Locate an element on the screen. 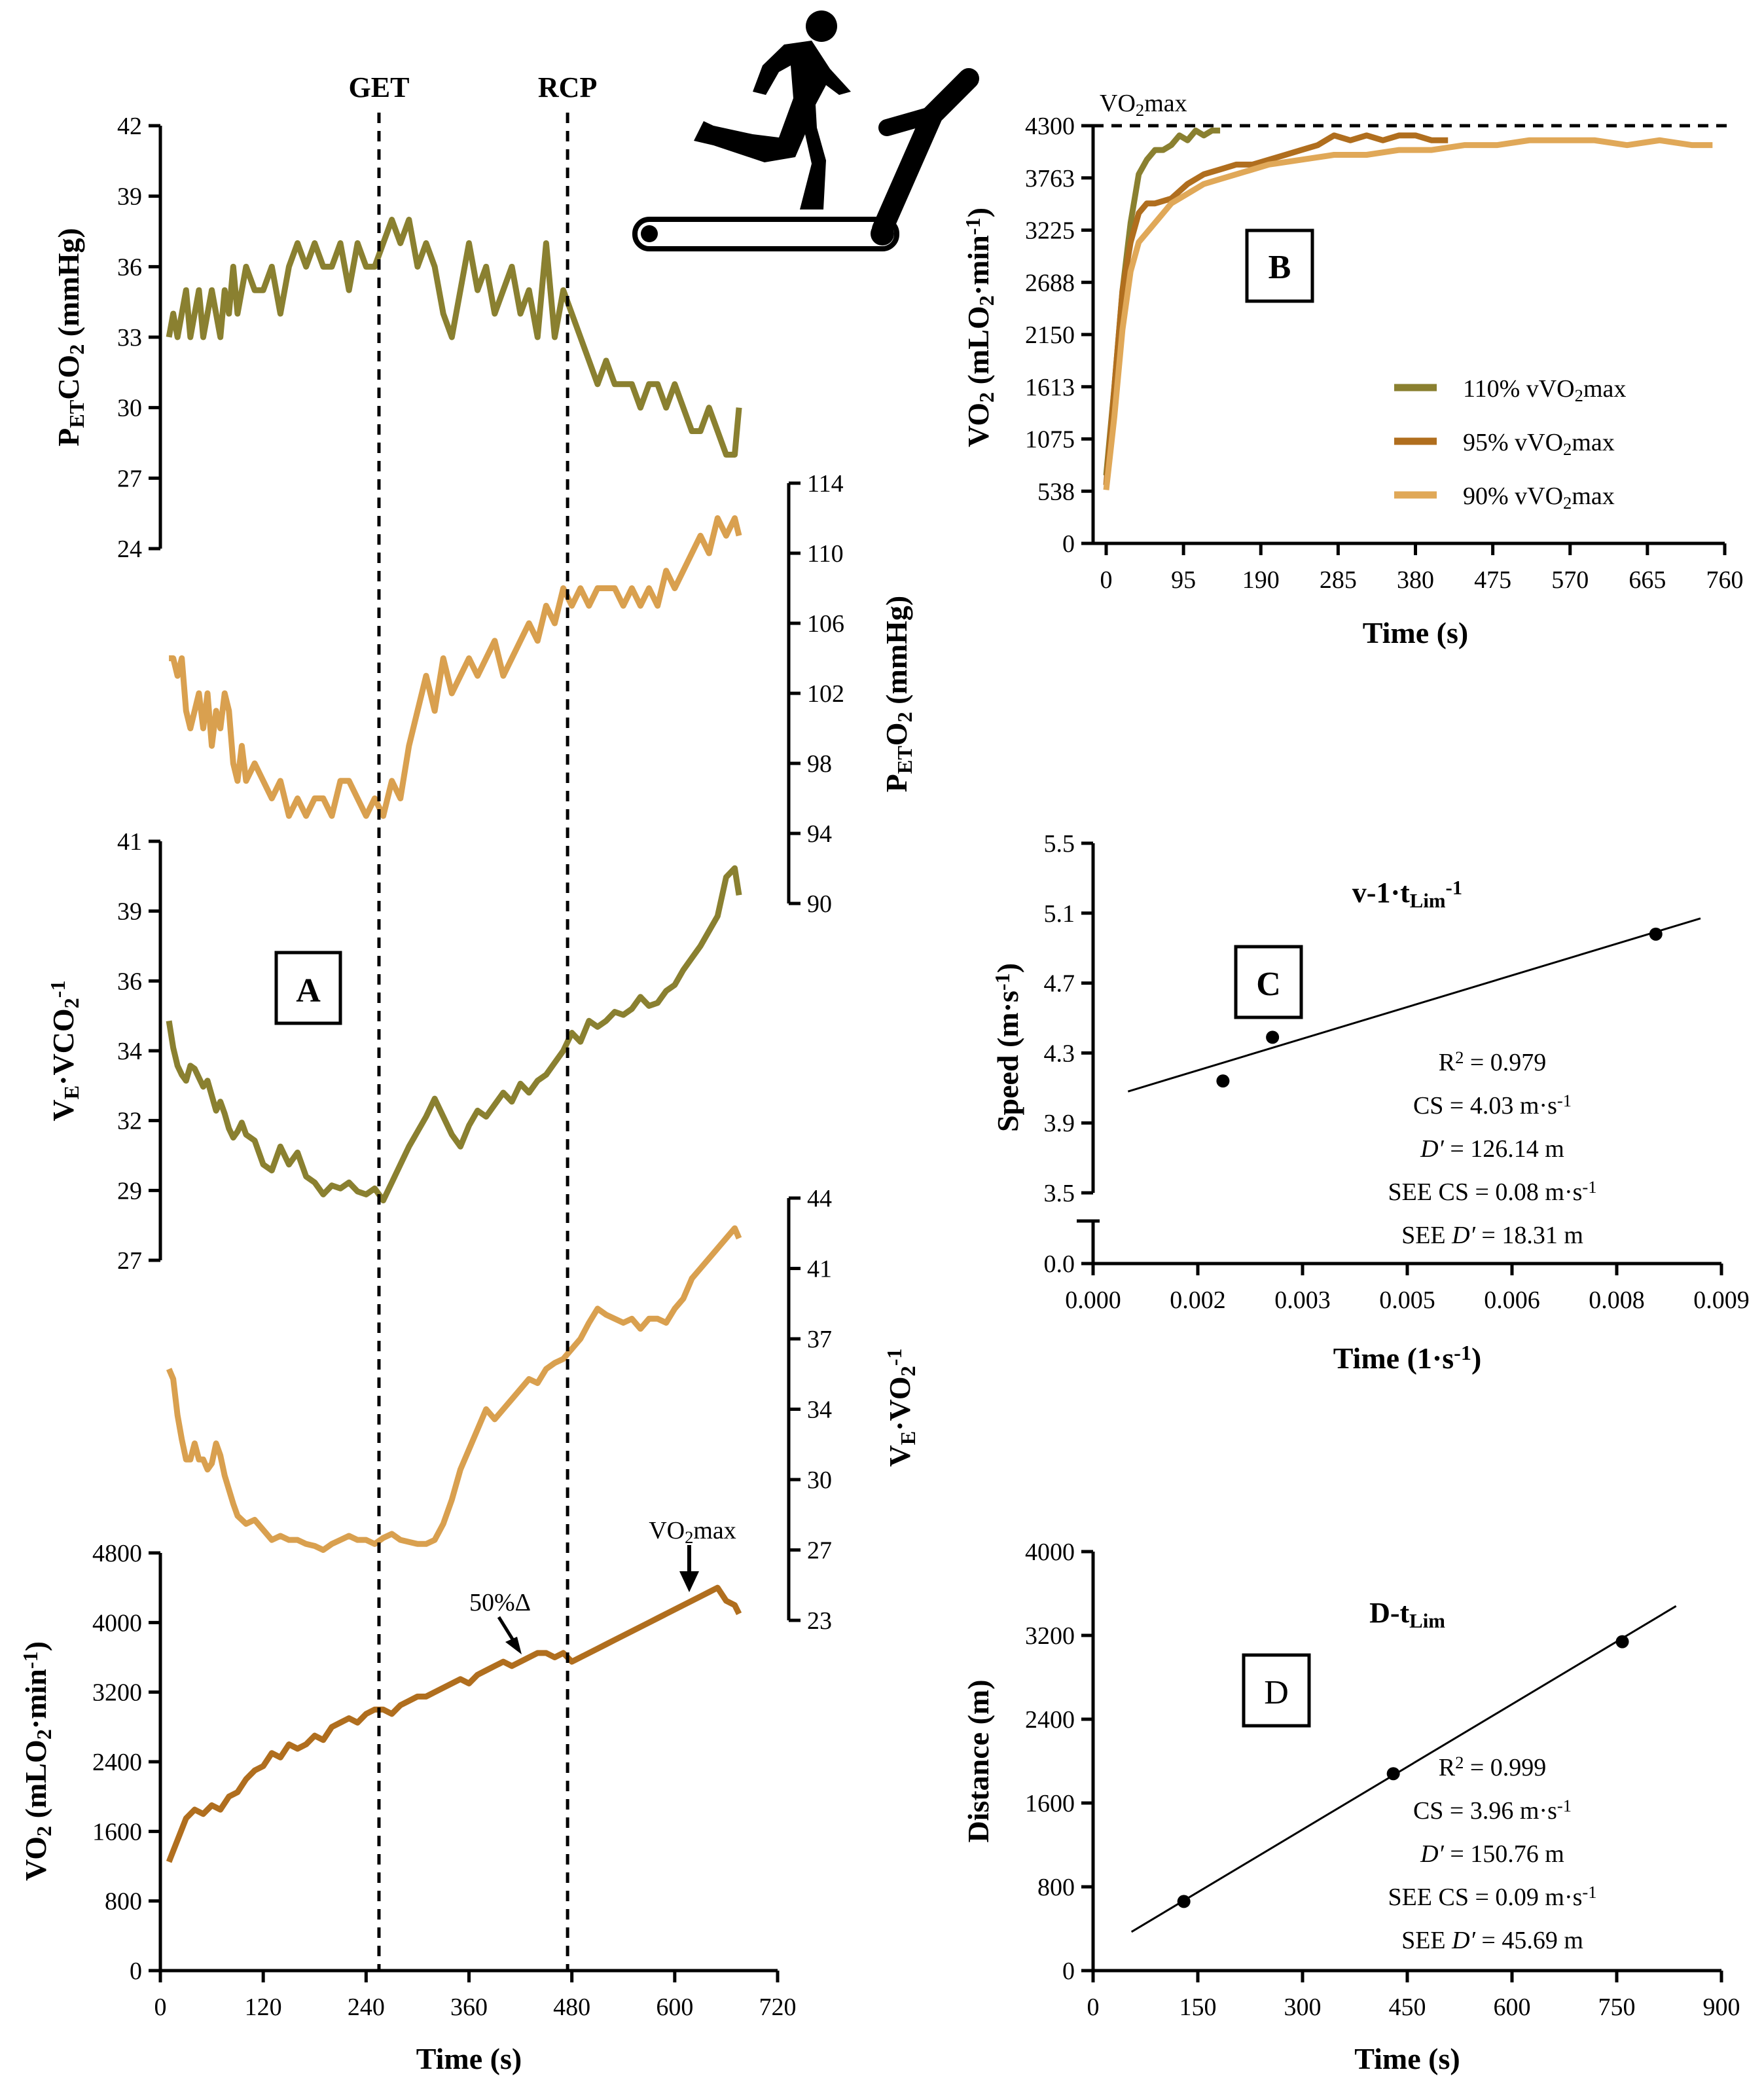 This screenshot has width=1764, height=2095. x-tick-label: 750 is located at coordinates (1617, 2007).